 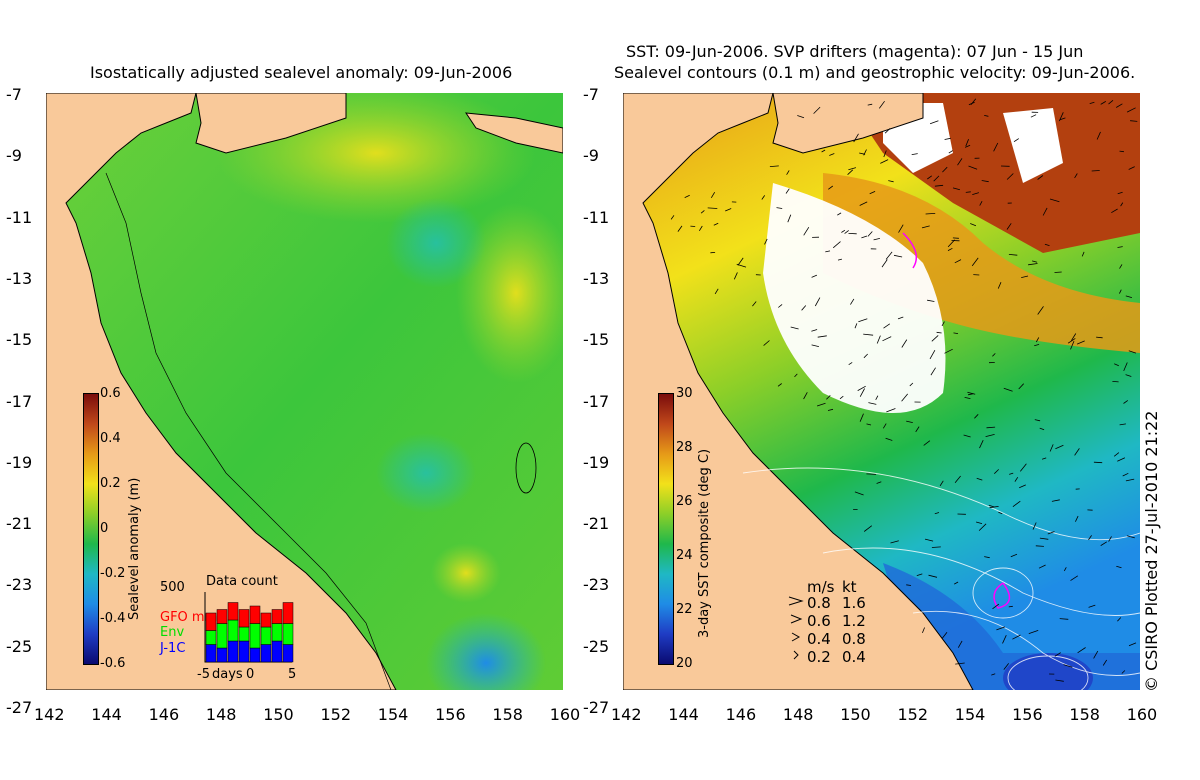 I want to click on png-land-right, so click(x=848, y=123).